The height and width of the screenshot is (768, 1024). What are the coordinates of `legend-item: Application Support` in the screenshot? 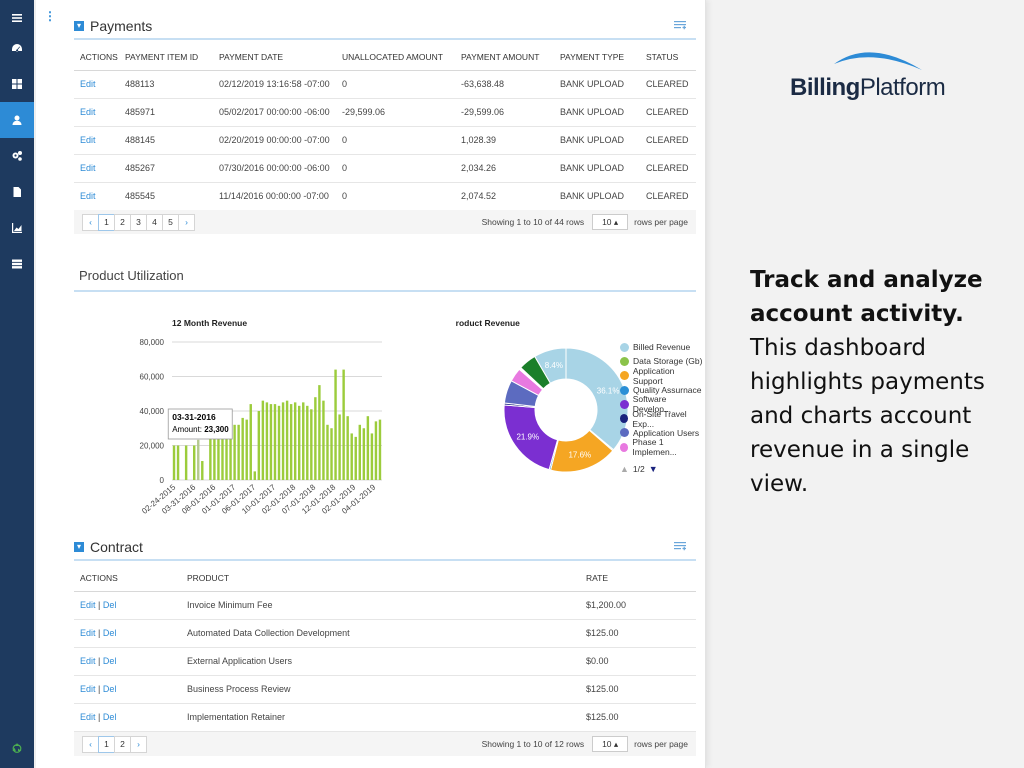 It's located at (662, 376).